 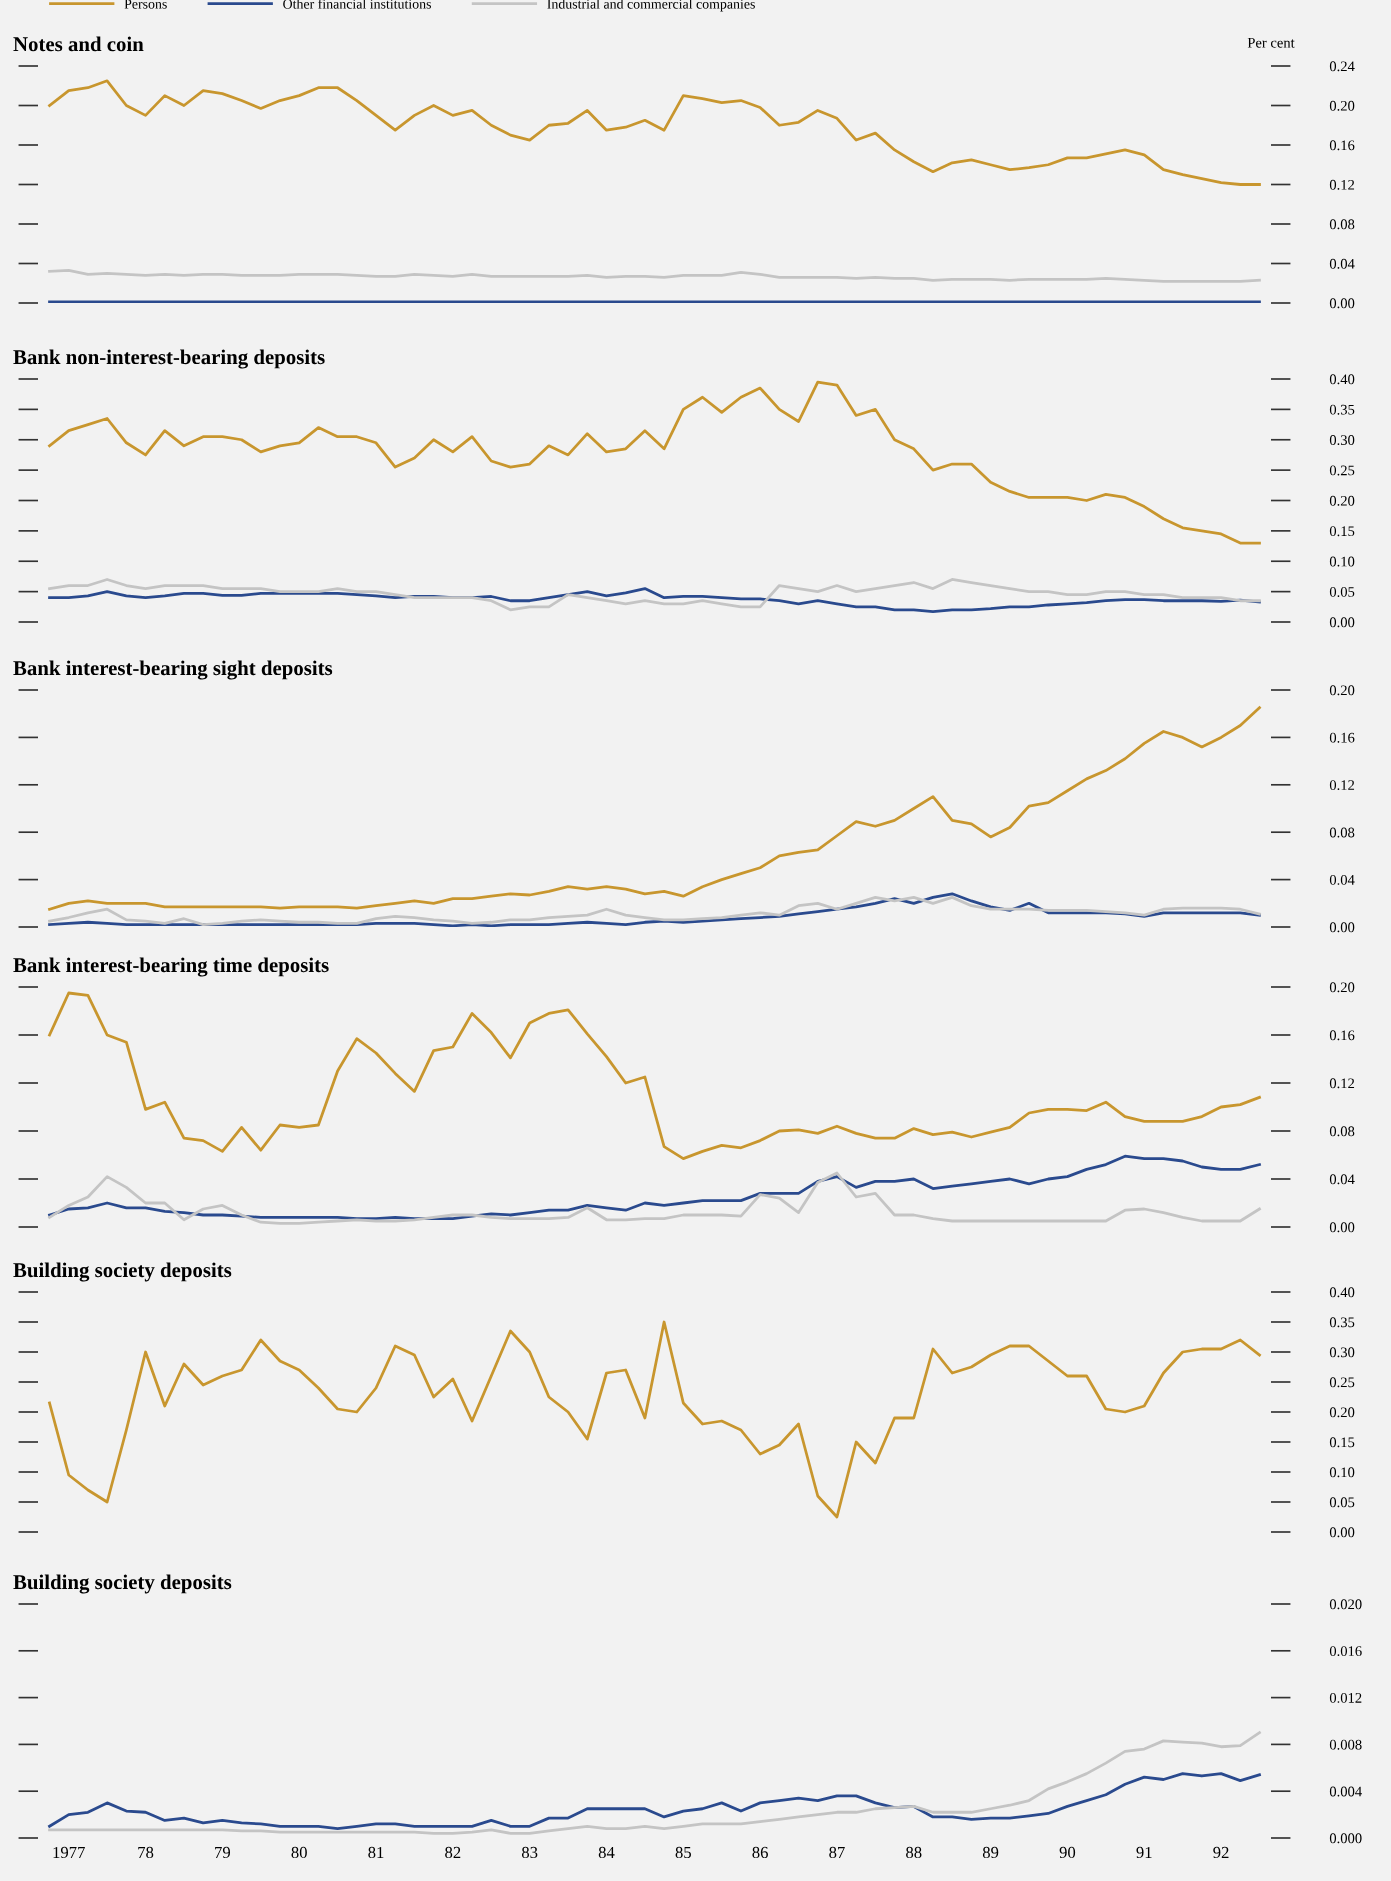 I want to click on x-tick-label: 83, so click(x=529, y=1852).